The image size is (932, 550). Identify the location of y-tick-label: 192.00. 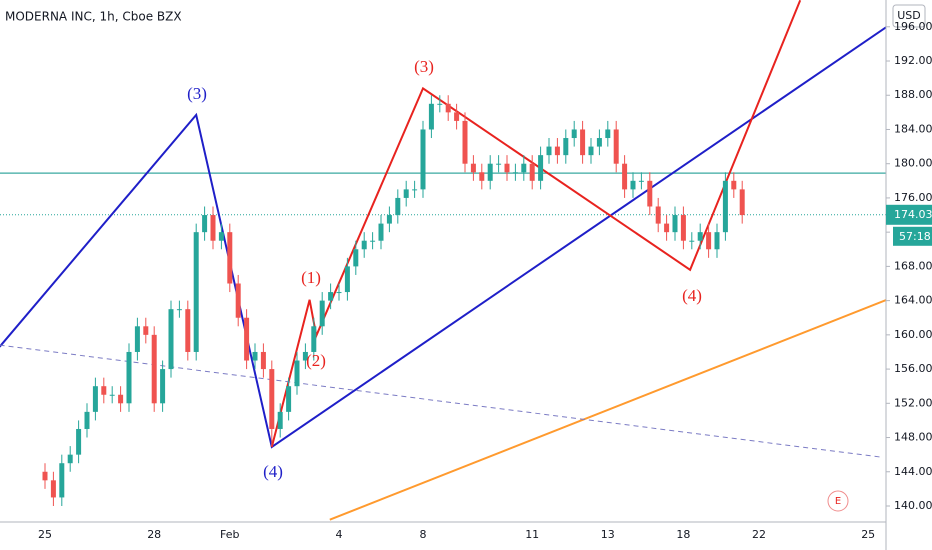
(913, 60).